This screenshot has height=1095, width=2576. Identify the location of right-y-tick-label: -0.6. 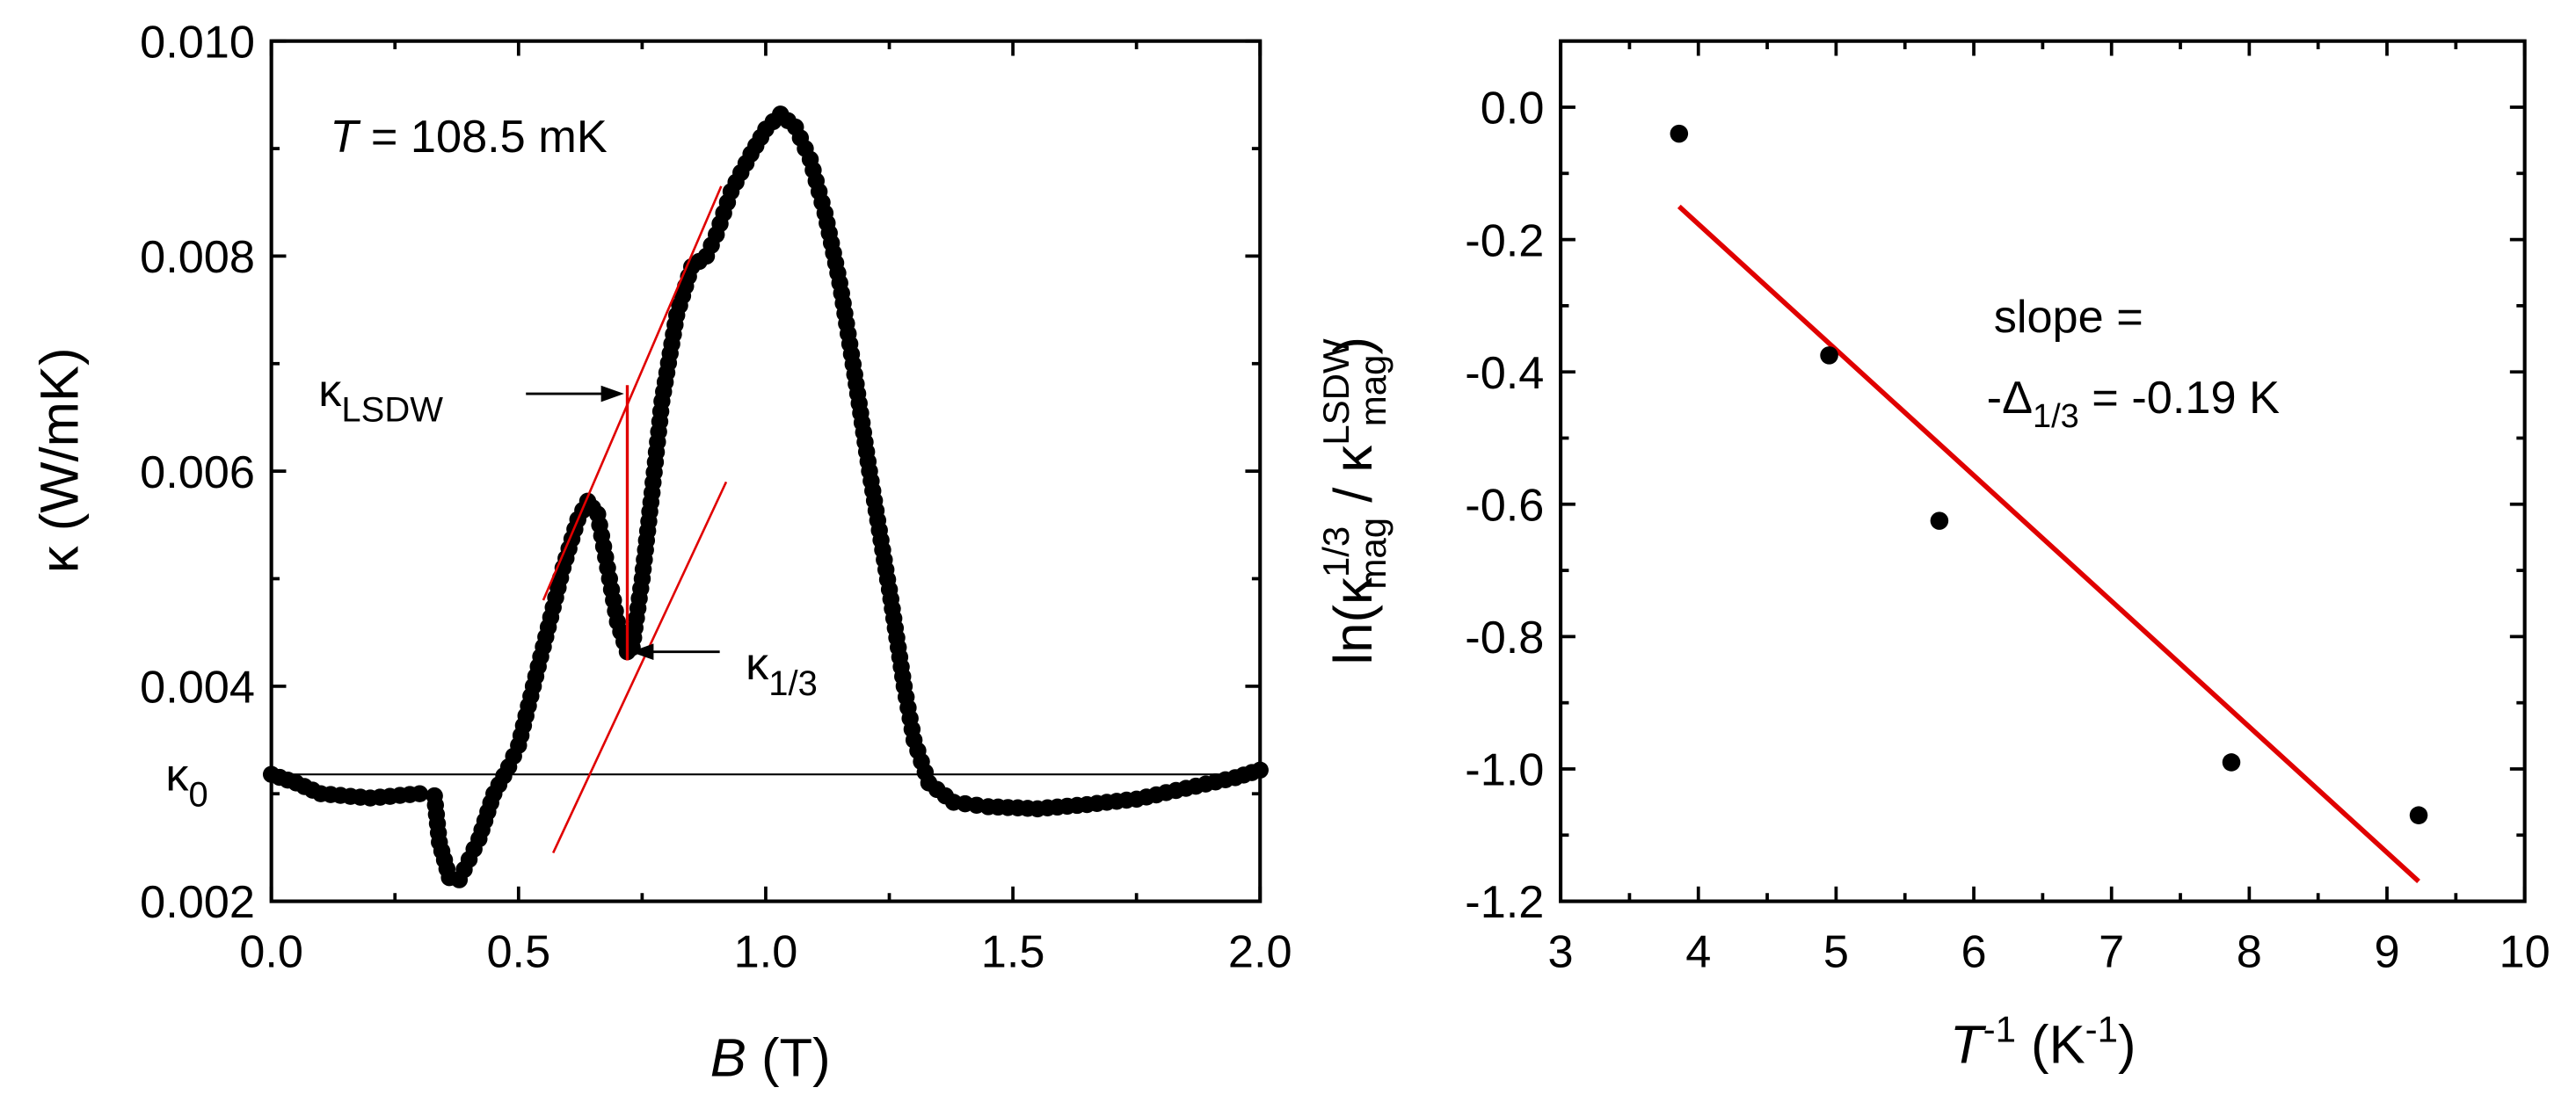
(1504, 505).